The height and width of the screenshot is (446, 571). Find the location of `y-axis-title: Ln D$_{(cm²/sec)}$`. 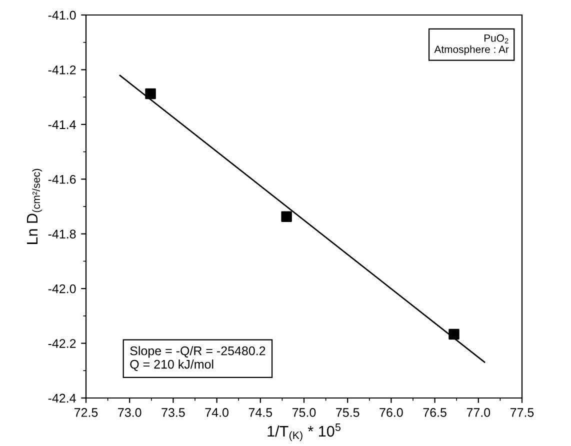

y-axis-title: Ln D$_{(cm²/sec)}$ is located at coordinates (34, 206).